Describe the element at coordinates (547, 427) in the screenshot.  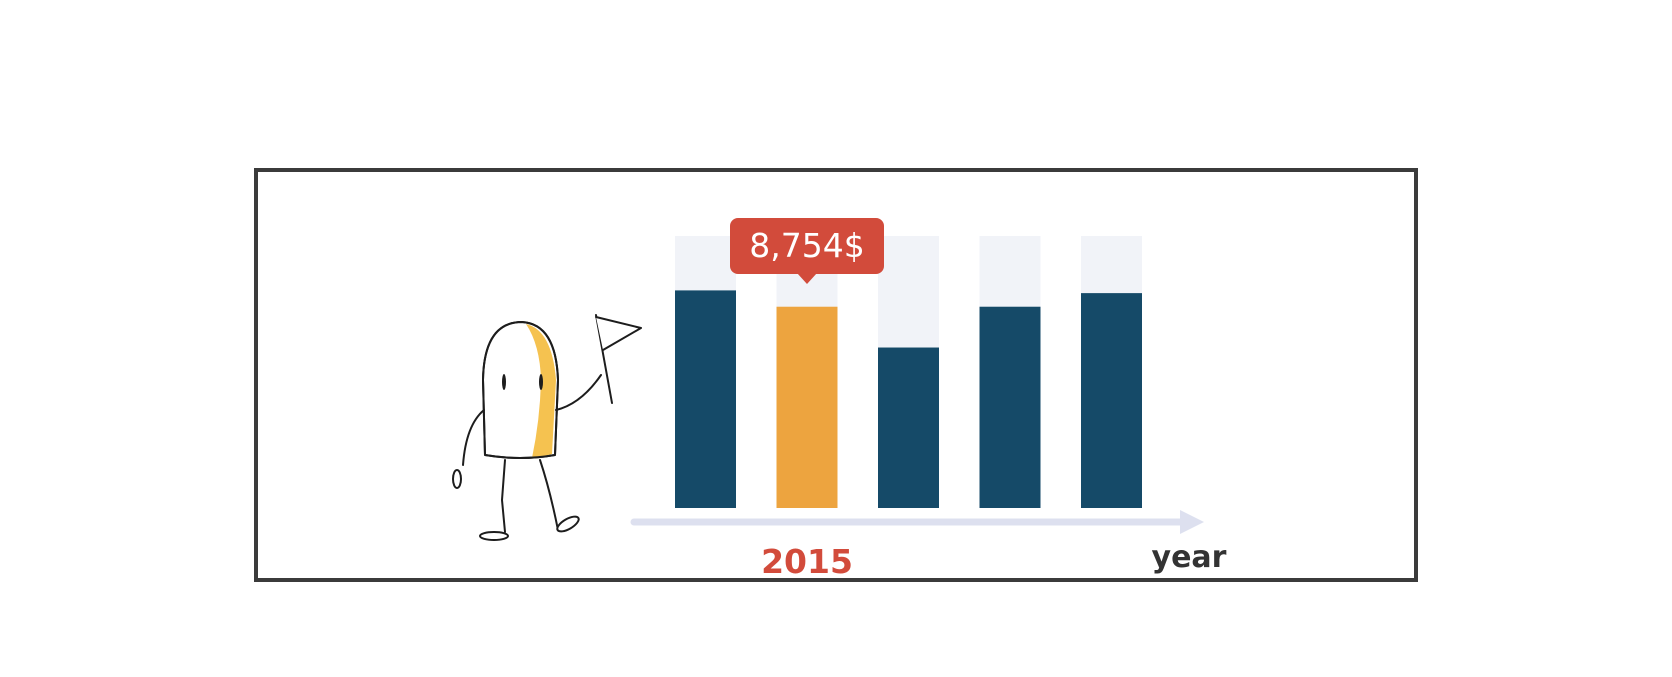
I see `mascot-holding-flag-icon` at that location.